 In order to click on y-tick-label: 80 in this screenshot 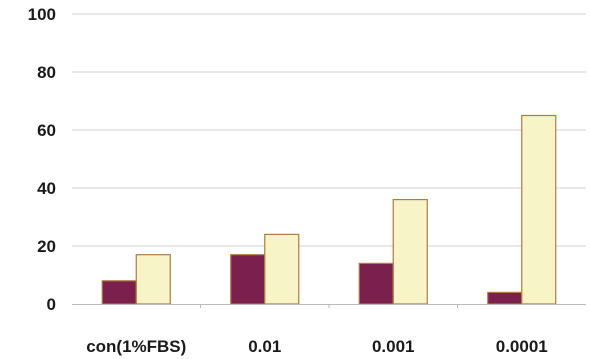, I will do `click(46, 72)`.